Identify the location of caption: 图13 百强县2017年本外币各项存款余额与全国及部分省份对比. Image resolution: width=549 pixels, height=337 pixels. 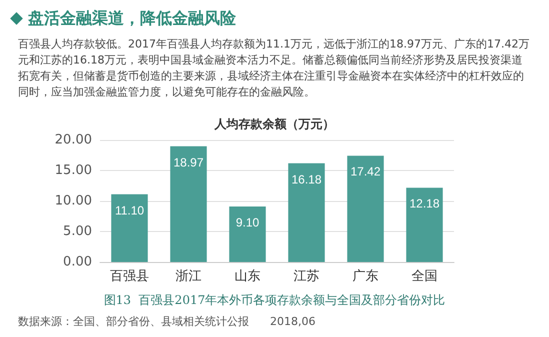
(275, 300).